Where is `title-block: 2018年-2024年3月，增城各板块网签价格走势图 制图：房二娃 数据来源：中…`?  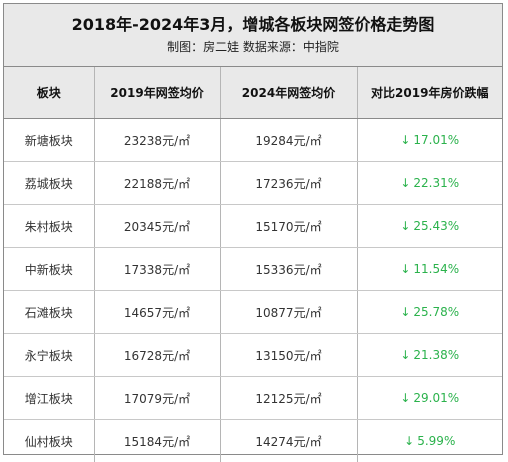
title-block: 2018年-2024年3月，增城各板块网签价格走势图 制图：房二娃 数据来源：中… is located at coordinates (253, 35).